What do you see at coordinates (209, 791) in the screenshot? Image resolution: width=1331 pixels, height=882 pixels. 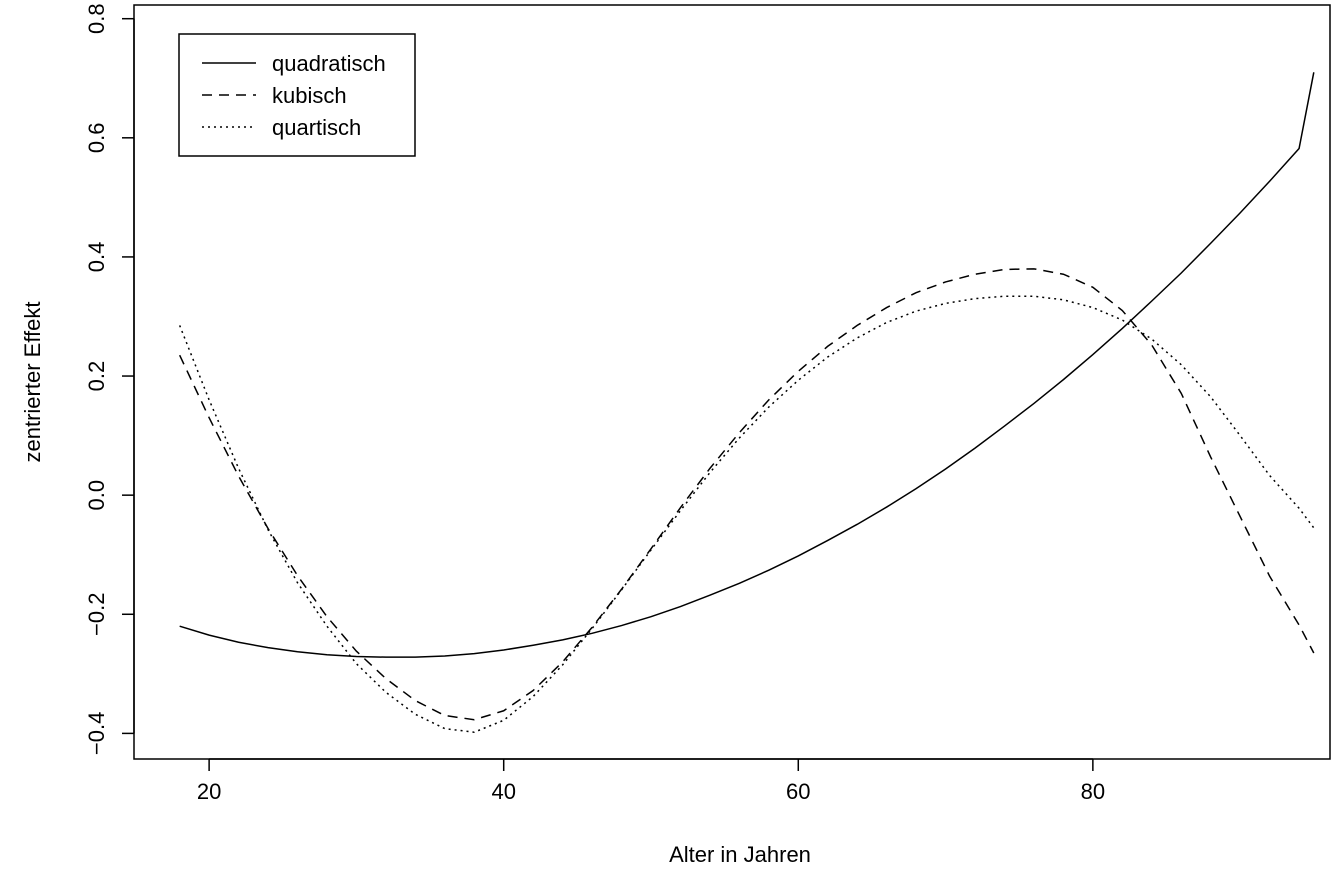 I see `x-tick-label: 20` at bounding box center [209, 791].